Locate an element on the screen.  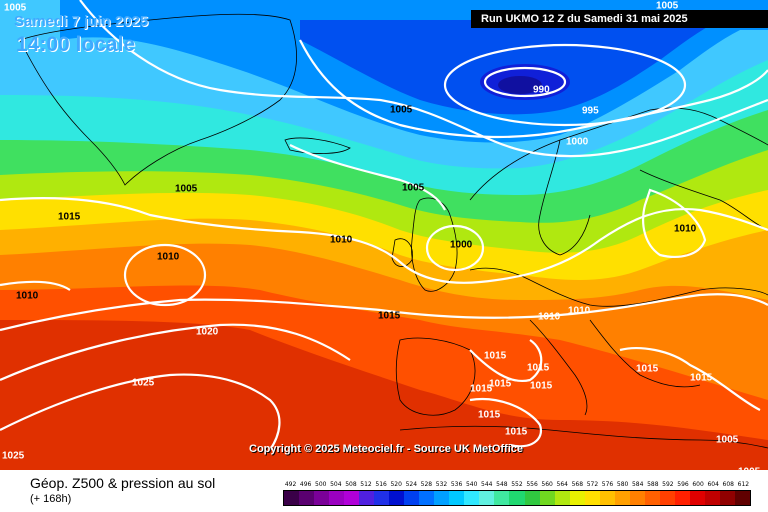
isobar-1010-east is located at coordinates (674, 223).